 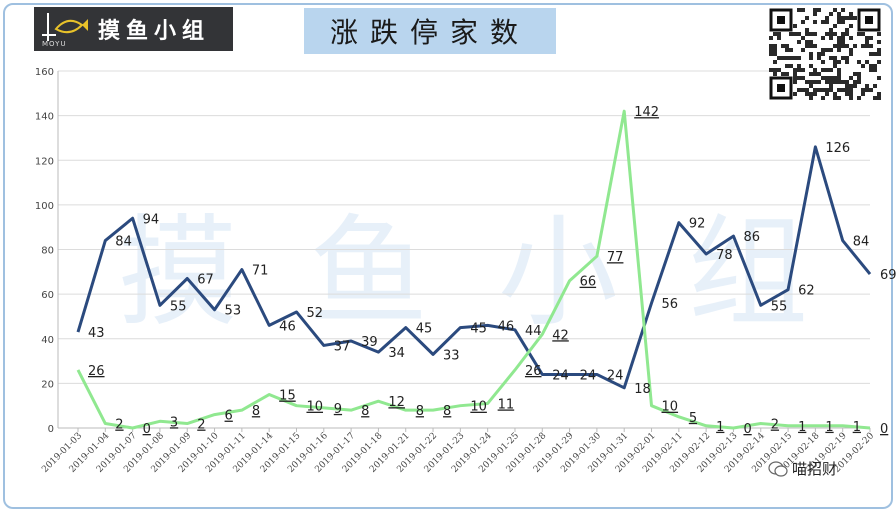 What do you see at coordinates (837, 148) in the screenshot?
I see `data-label: 126` at bounding box center [837, 148].